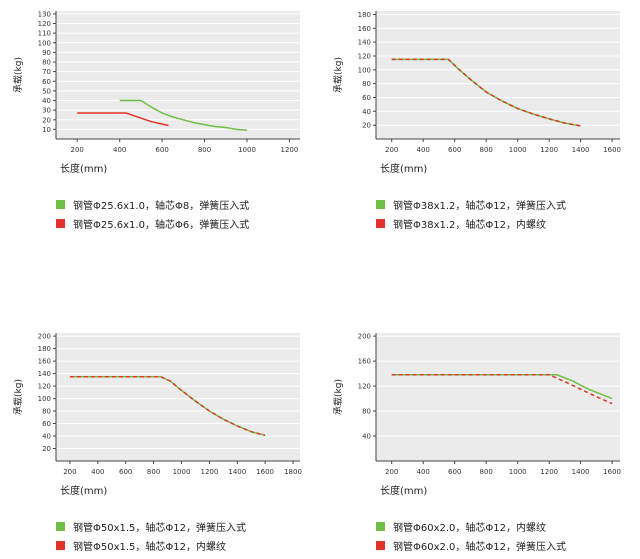 Image resolution: width=640 pixels, height=559 pixels. I want to click on legend-label: 钢管Φ60x2.0，轴芯Φ12，内螺纹, so click(470, 528).